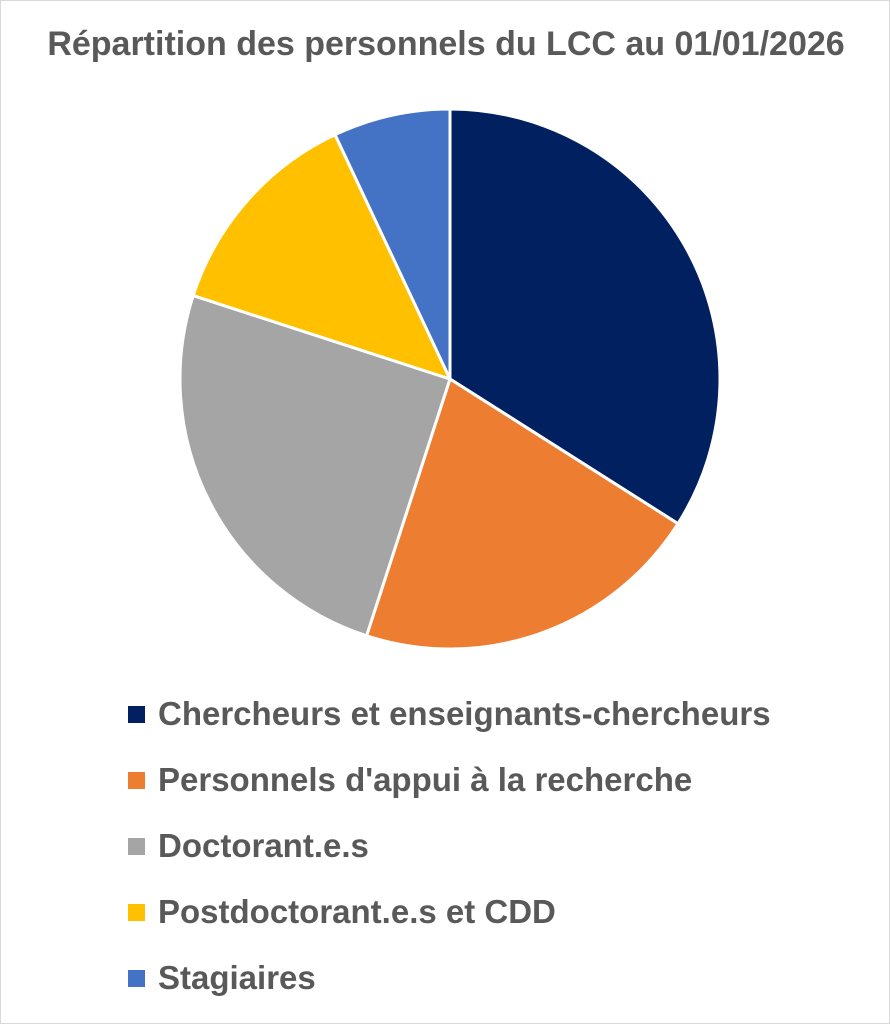 Image resolution: width=890 pixels, height=1024 pixels. I want to click on legend-item-chercheurs: Chercheurs et enseignants-chercheurs, so click(498, 714).